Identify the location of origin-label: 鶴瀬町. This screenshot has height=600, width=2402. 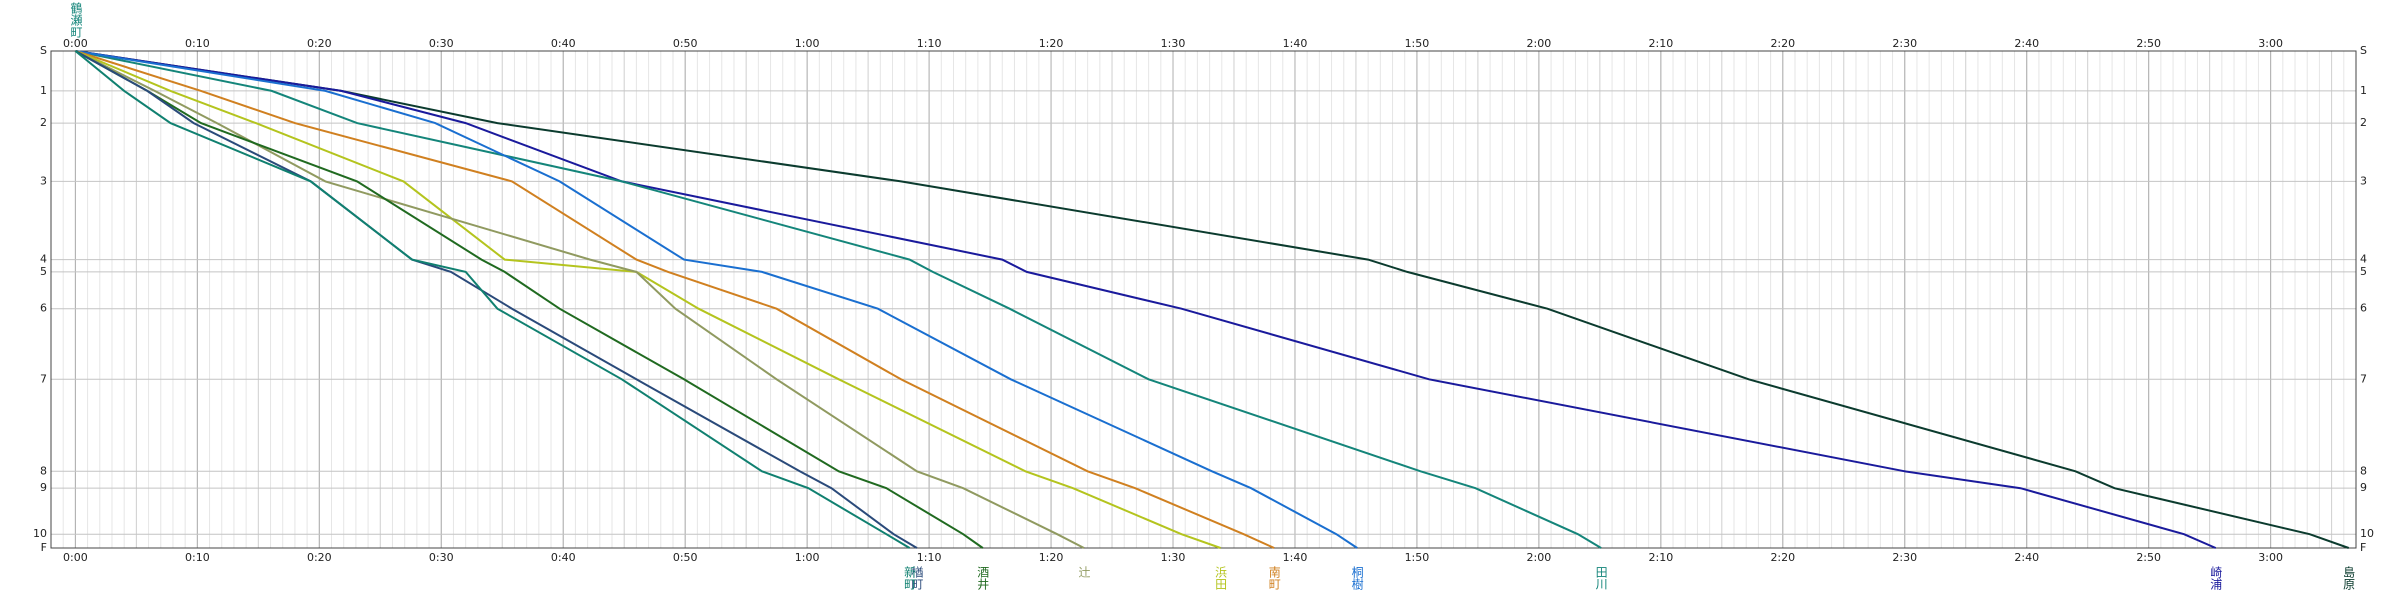
(76, 19).